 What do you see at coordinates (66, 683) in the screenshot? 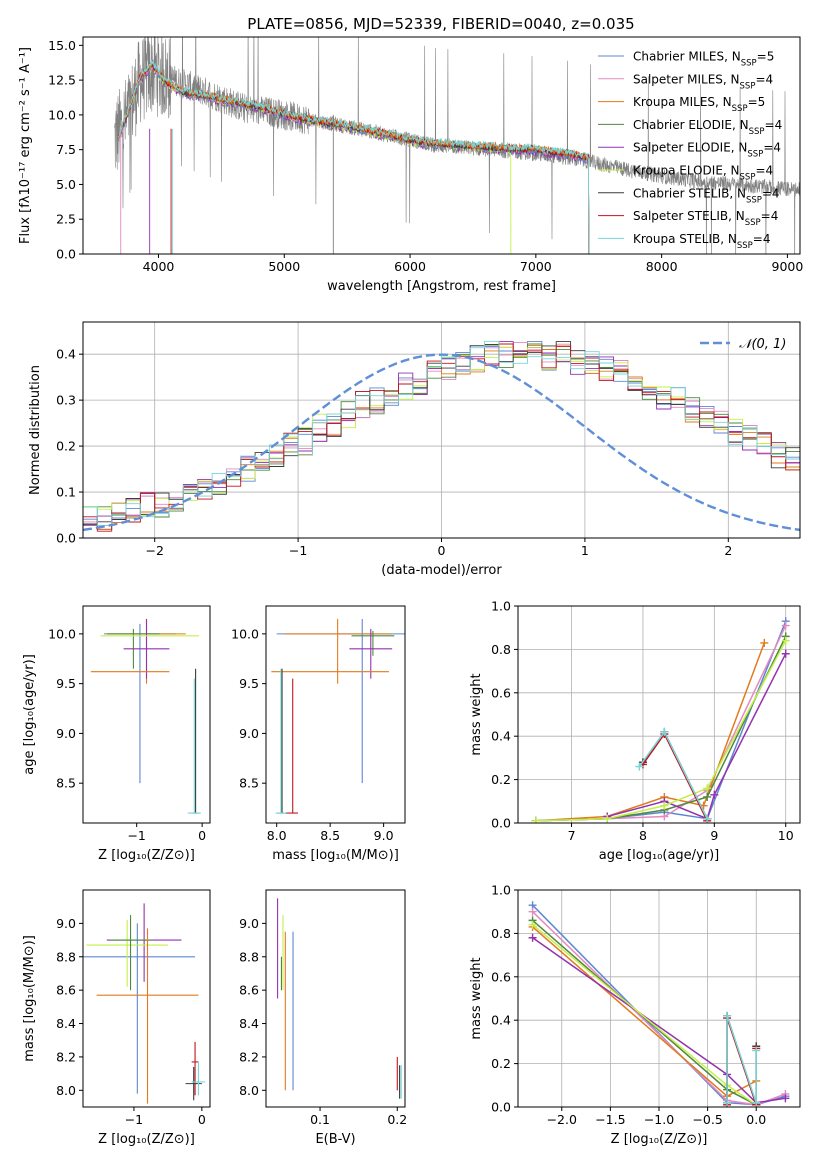
I see `y-tick-label: 9.5` at bounding box center [66, 683].